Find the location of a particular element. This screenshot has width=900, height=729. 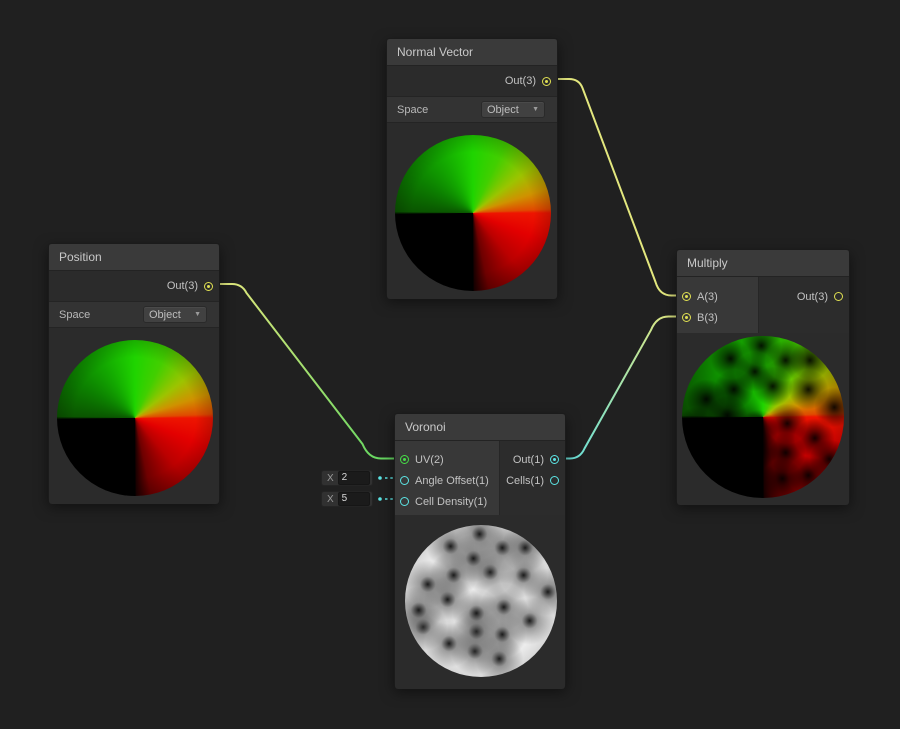

output-column: Out(1) Cells(1) is located at coordinates (532, 478).